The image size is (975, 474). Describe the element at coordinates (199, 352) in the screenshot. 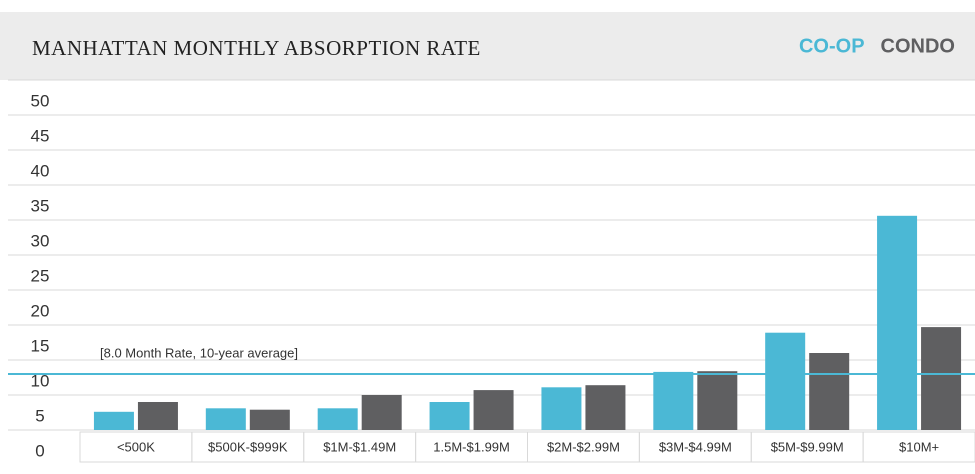

I see `annotation: [8.0 Month Rate, 10-year average]` at that location.